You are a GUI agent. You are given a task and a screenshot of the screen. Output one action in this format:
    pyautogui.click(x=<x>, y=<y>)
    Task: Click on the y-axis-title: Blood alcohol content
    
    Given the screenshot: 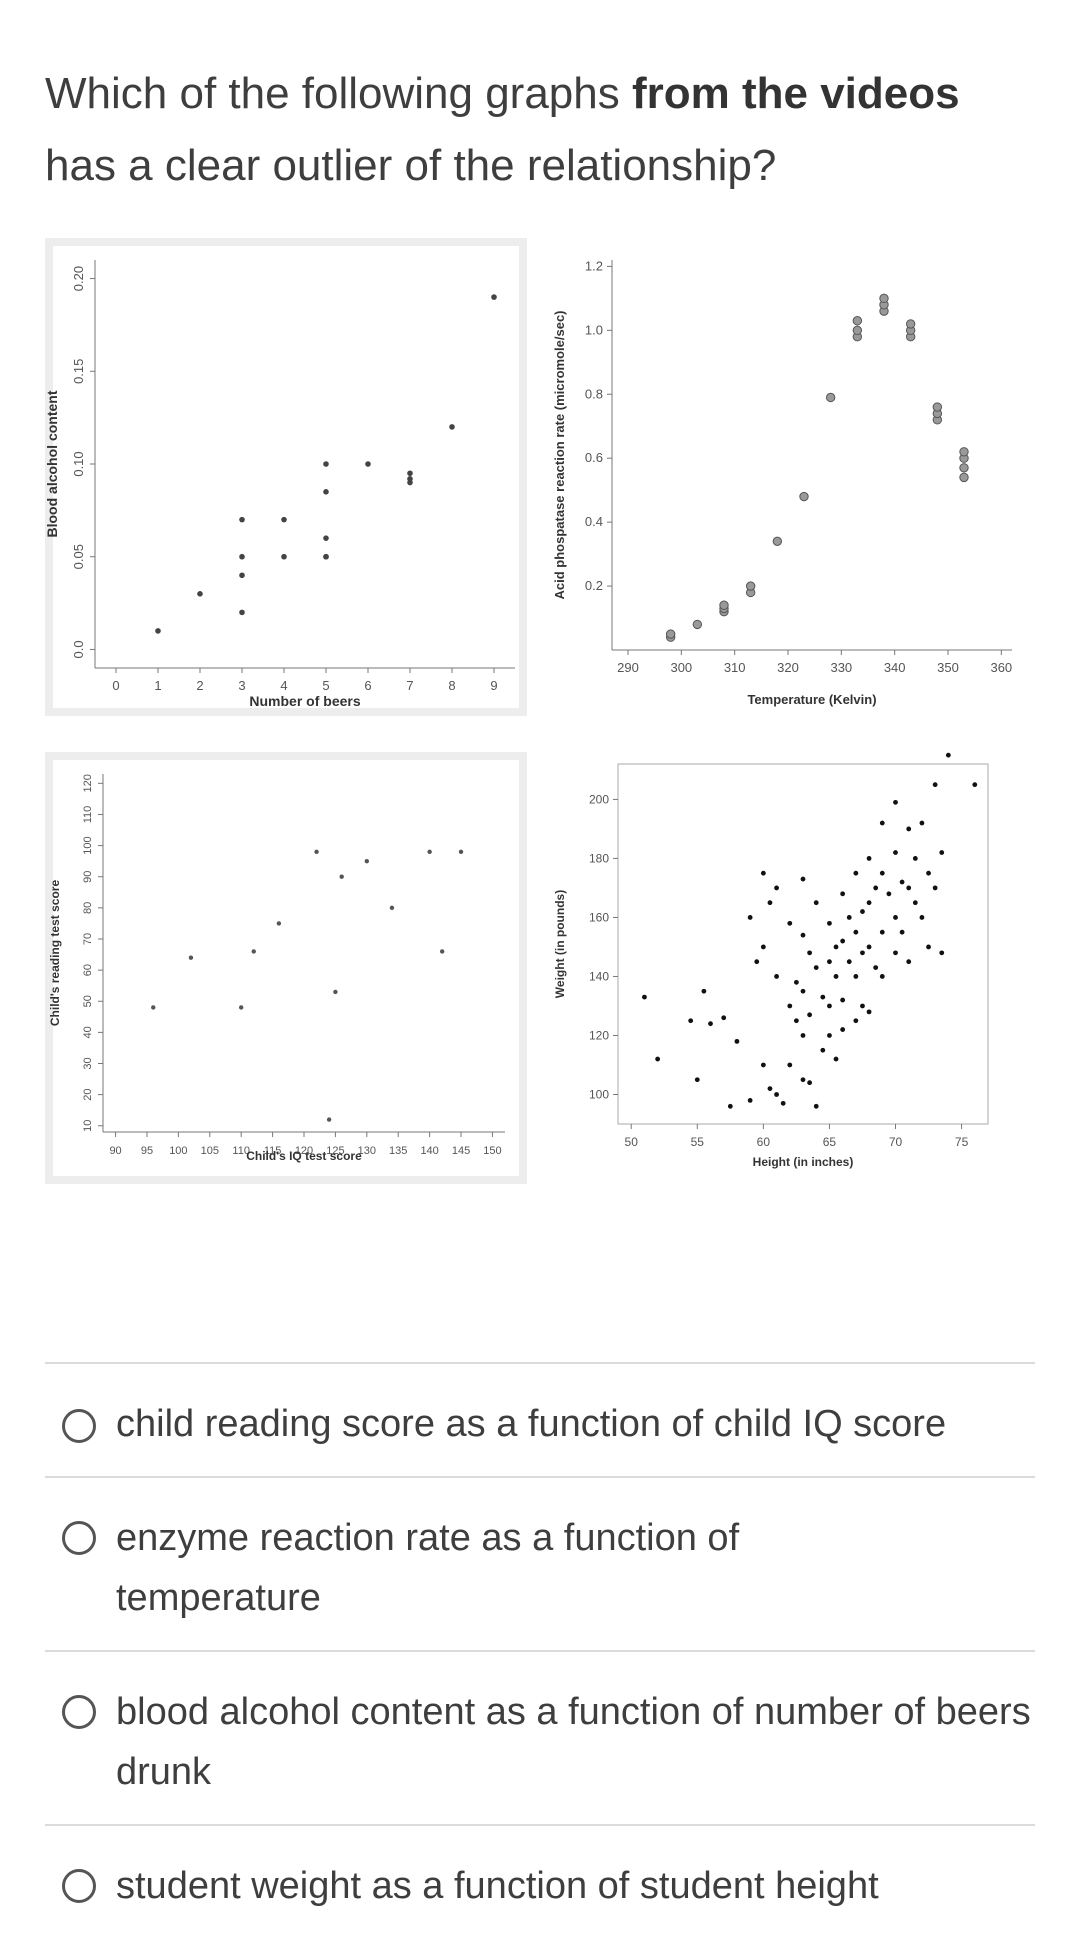 What is the action you would take?
    pyautogui.click(x=52, y=463)
    